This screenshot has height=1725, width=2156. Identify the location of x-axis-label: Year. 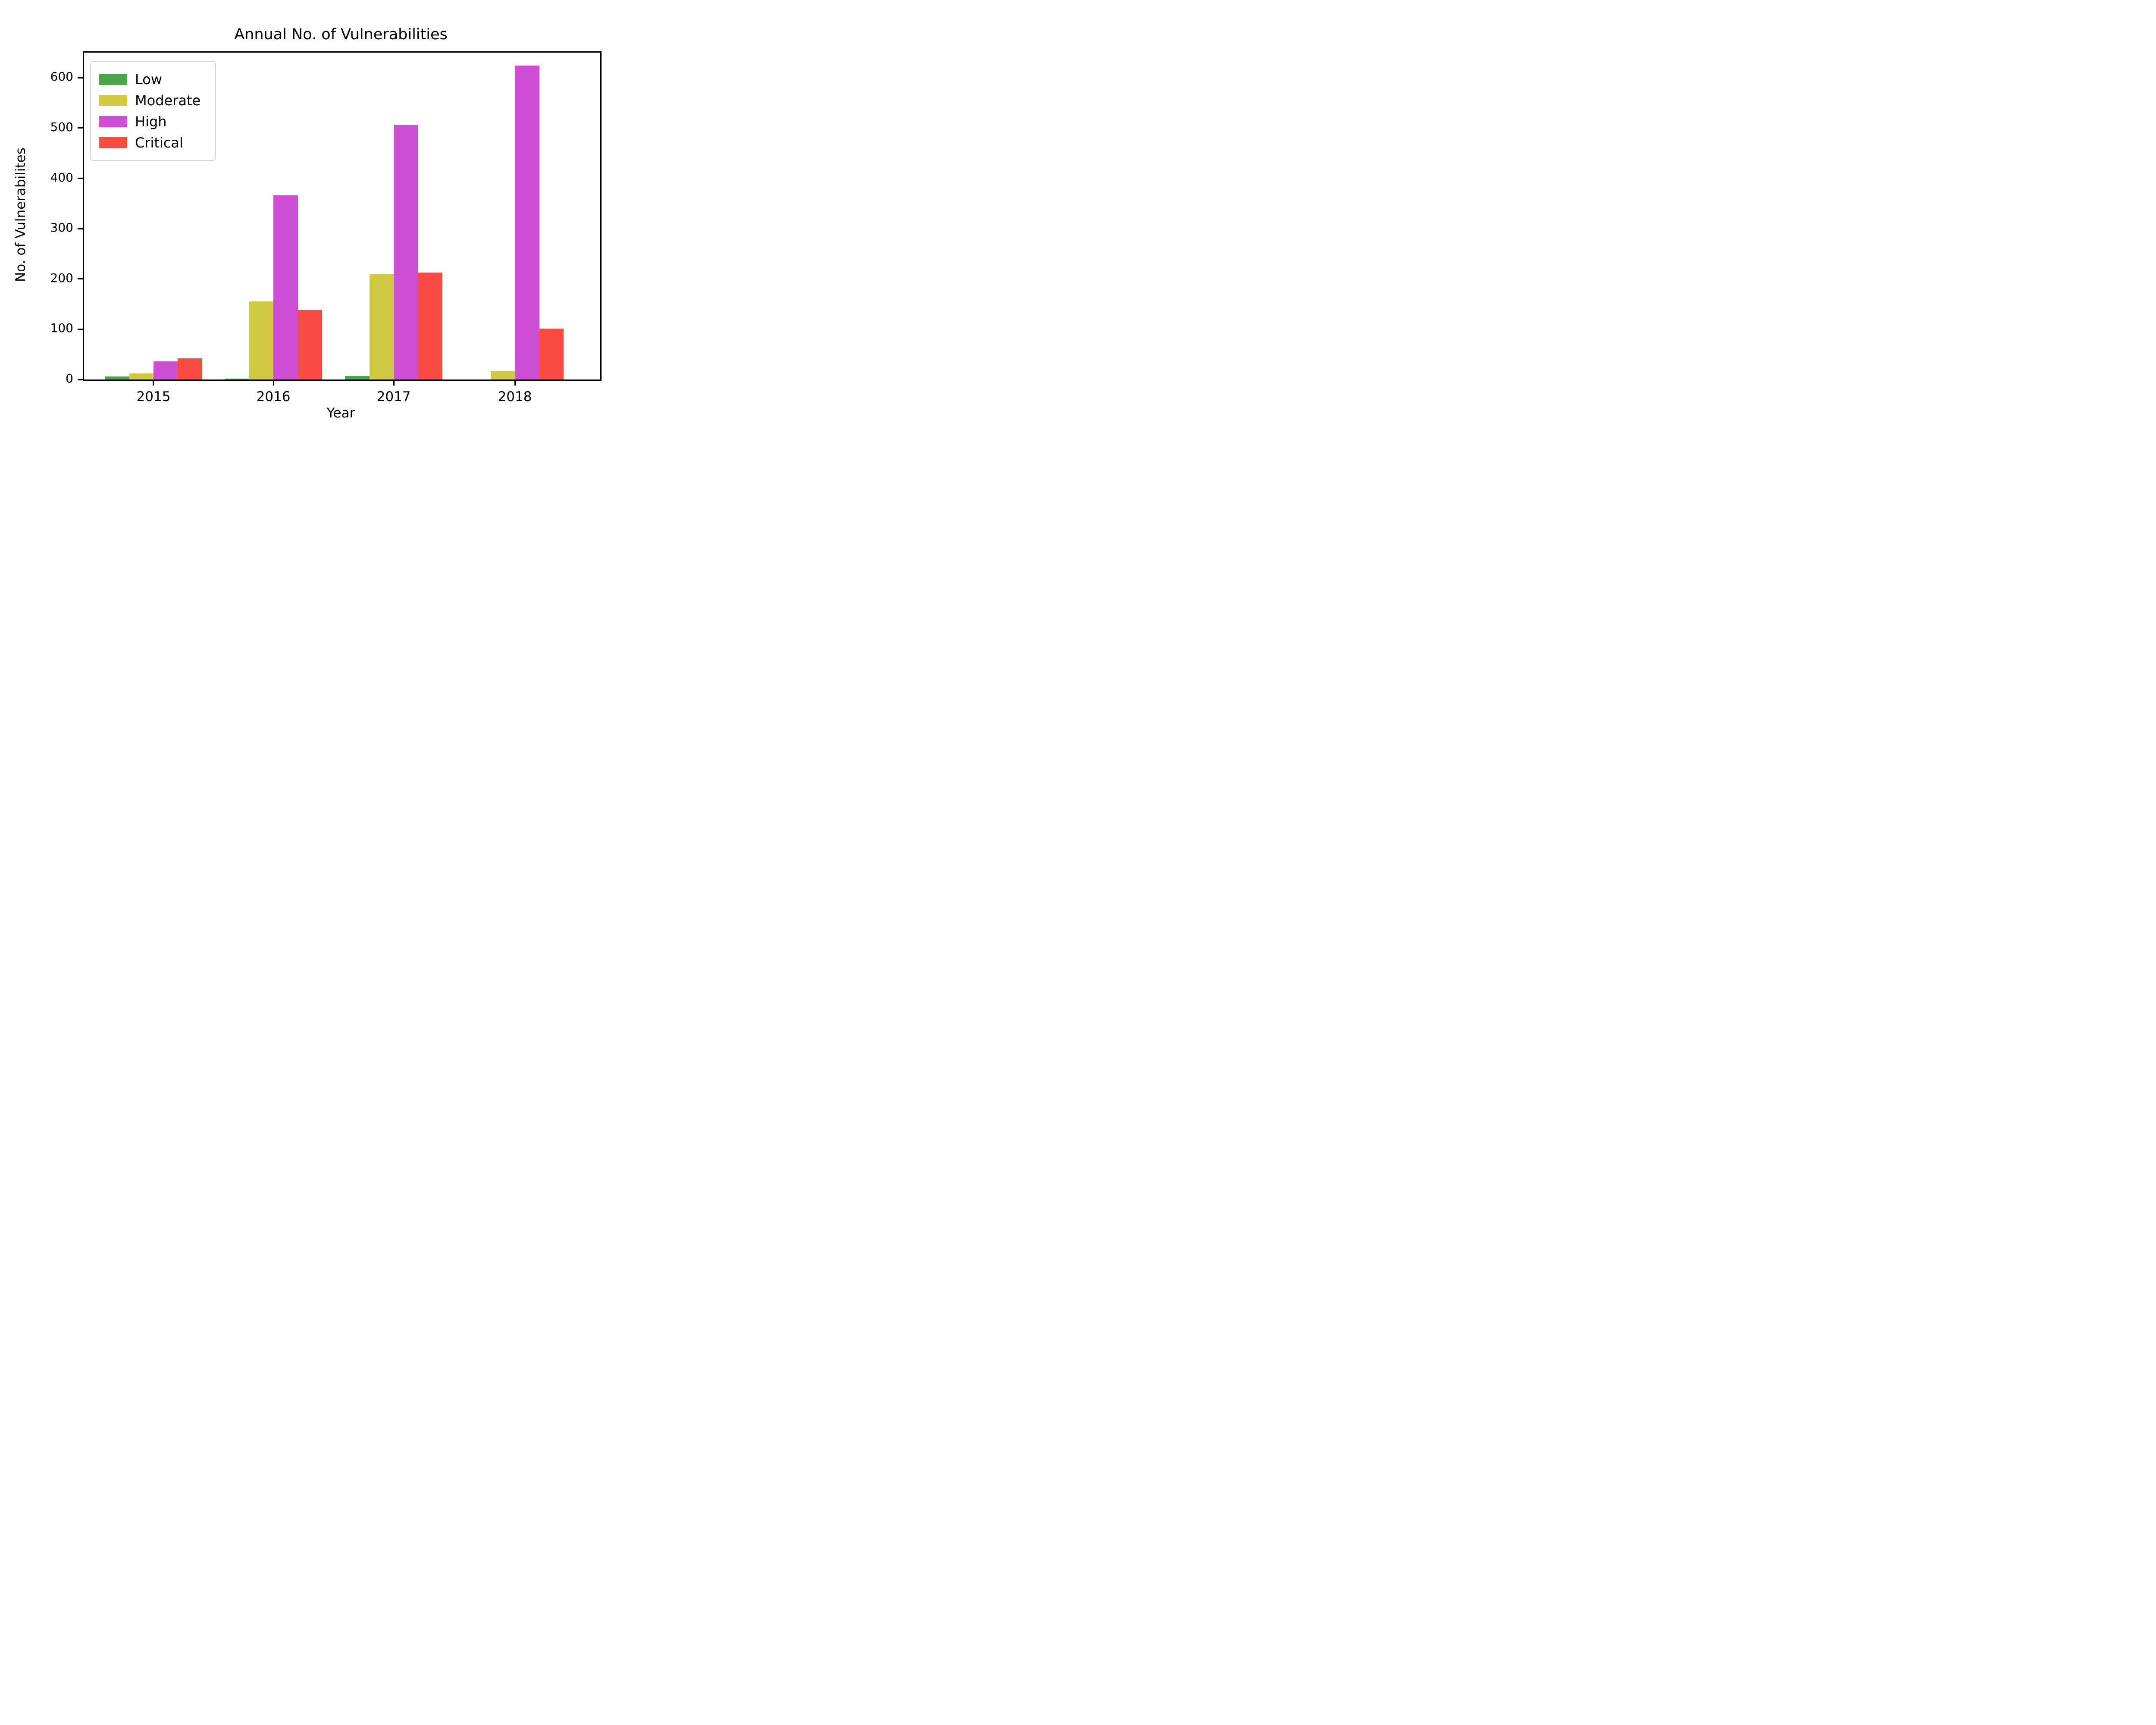
(340, 413).